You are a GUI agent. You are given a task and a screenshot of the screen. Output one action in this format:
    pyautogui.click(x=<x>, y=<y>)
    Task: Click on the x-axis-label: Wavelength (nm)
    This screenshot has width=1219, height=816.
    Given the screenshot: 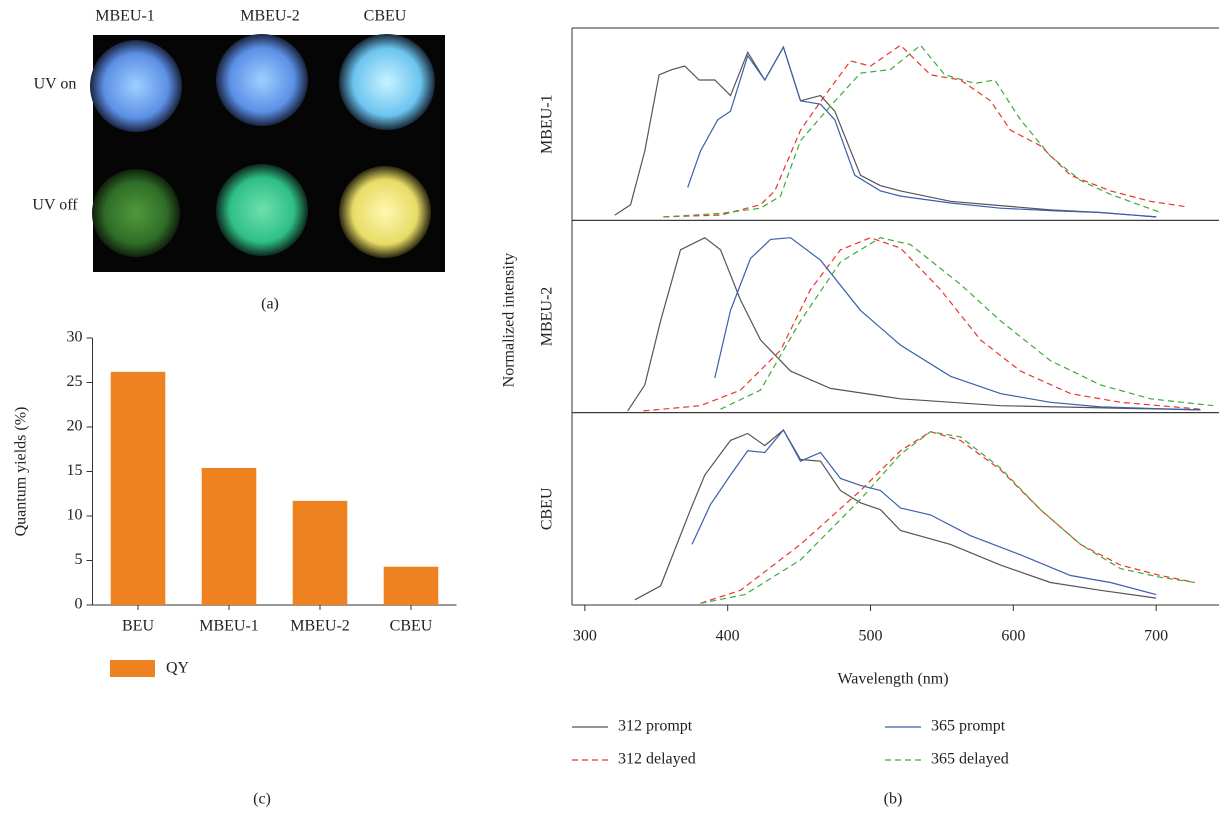 What is the action you would take?
    pyautogui.click(x=892, y=679)
    